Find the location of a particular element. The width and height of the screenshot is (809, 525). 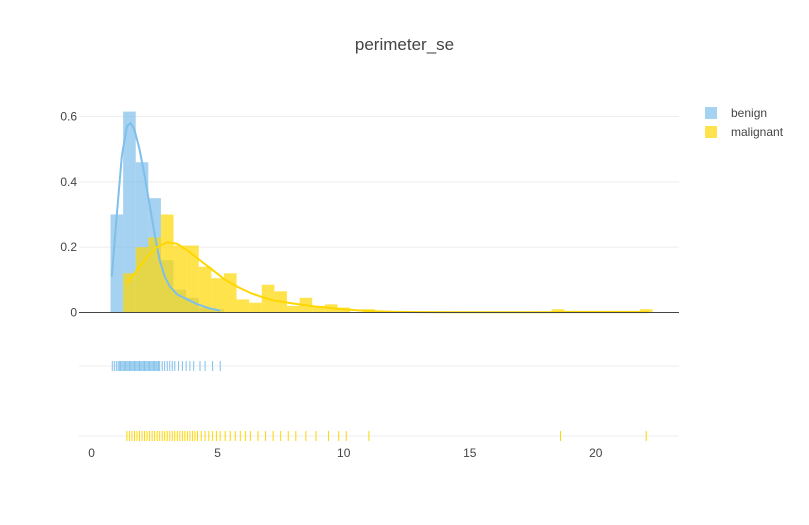

histogram-malignant is located at coordinates (388, 263).